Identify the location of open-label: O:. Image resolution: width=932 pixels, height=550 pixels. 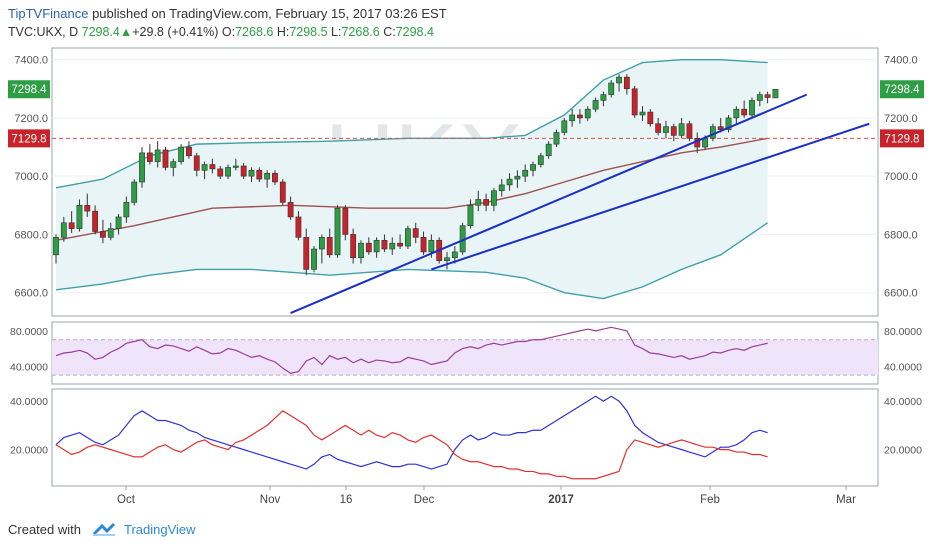
(228, 32).